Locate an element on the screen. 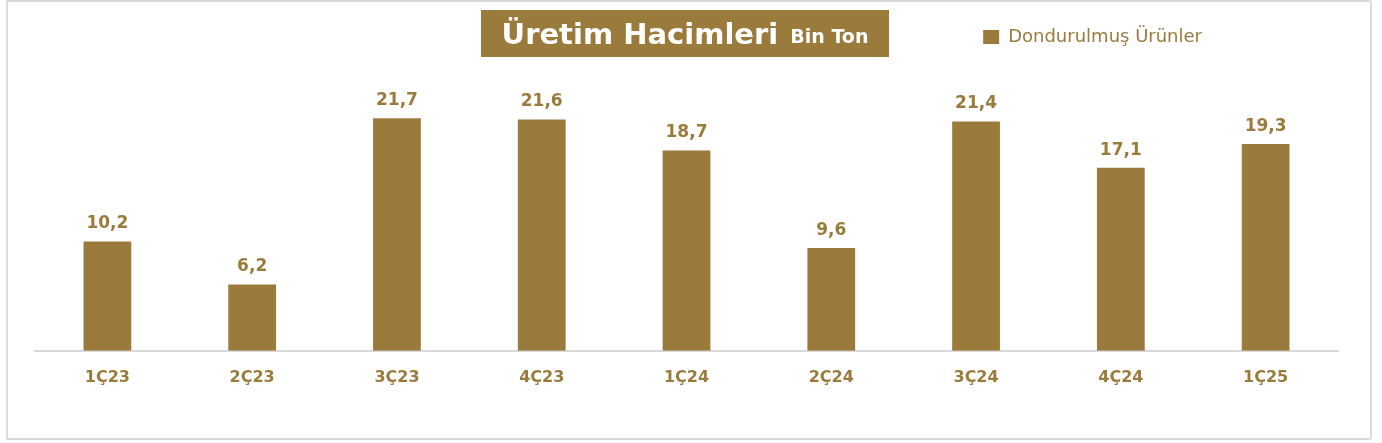  chart-title: Üretim Hacimleri is located at coordinates (640, 33).